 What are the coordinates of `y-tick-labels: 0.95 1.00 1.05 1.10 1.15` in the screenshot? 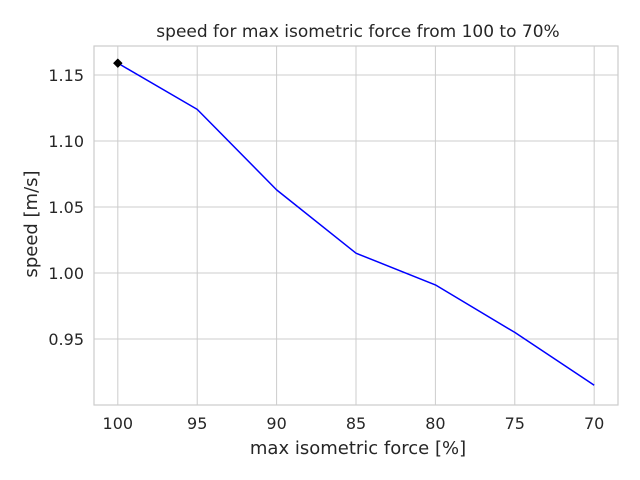 It's located at (66, 207).